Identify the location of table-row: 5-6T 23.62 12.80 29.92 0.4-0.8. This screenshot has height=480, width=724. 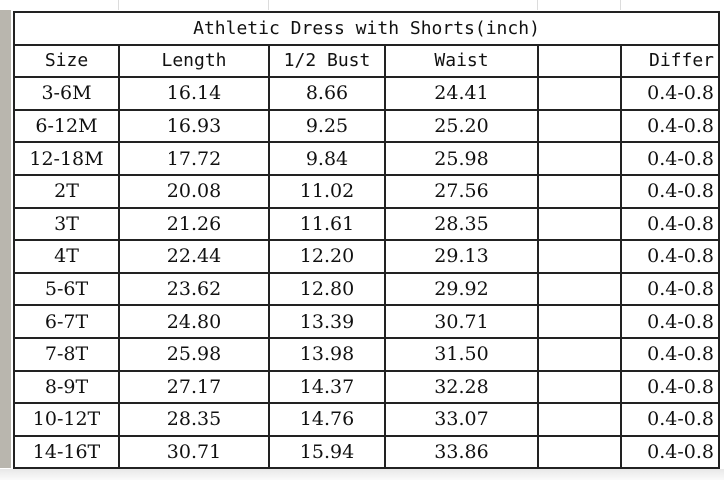
(367, 289).